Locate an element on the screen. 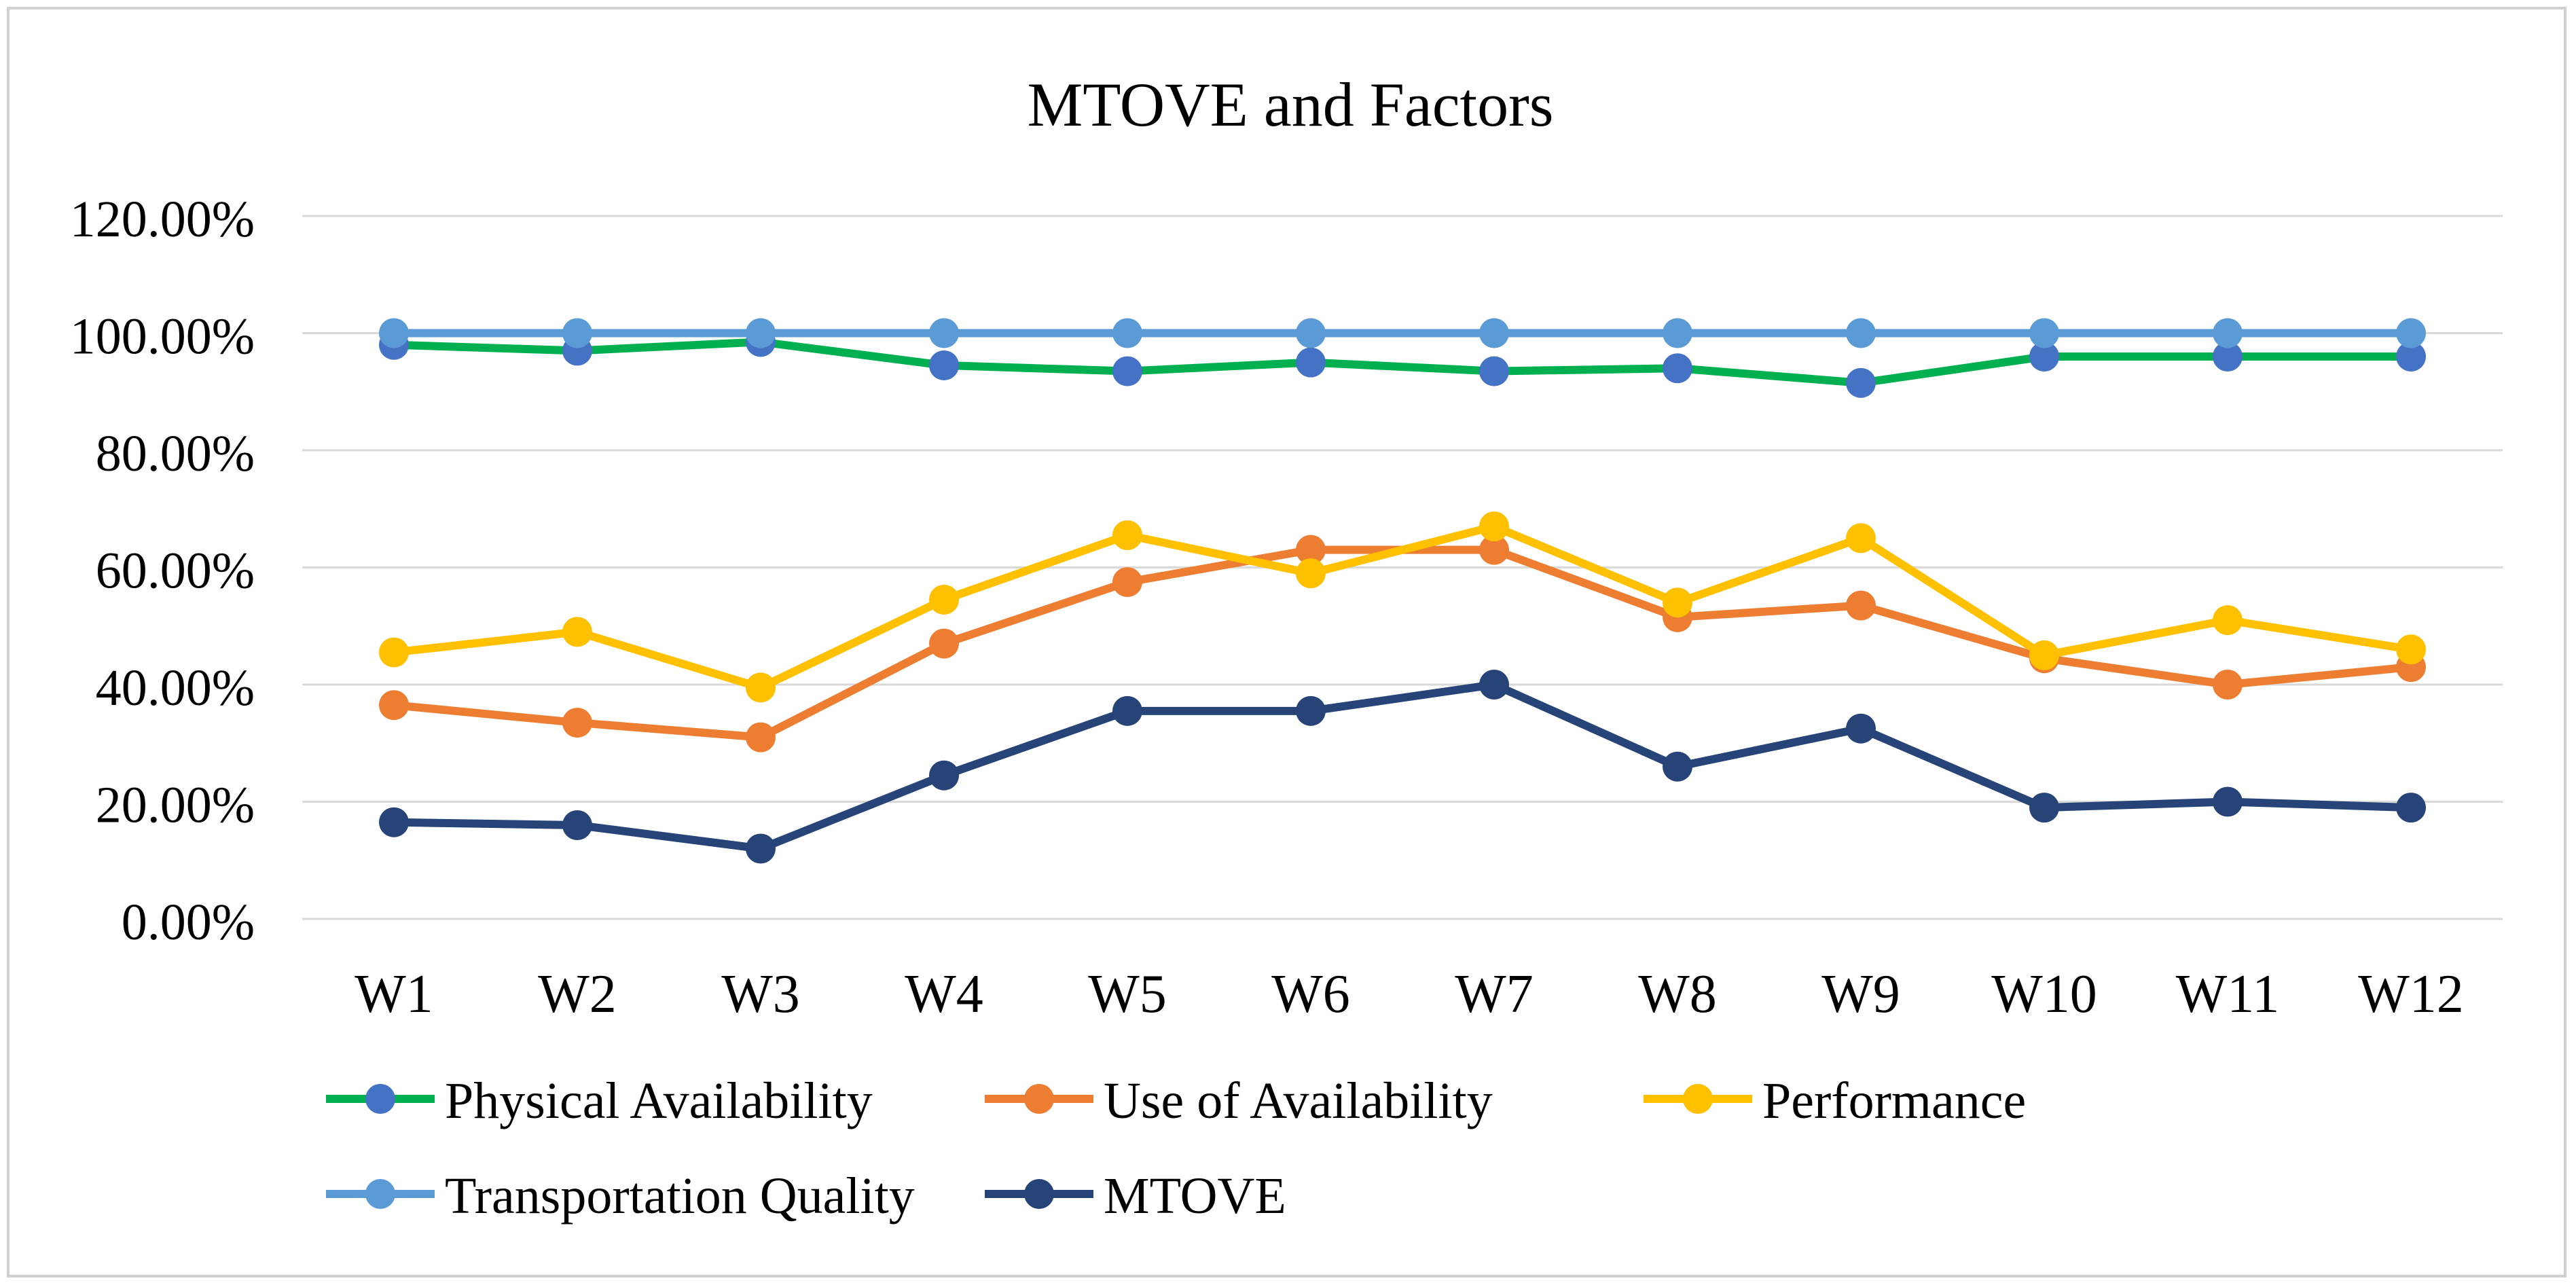  y-tick-label: 80.00% is located at coordinates (175, 453).